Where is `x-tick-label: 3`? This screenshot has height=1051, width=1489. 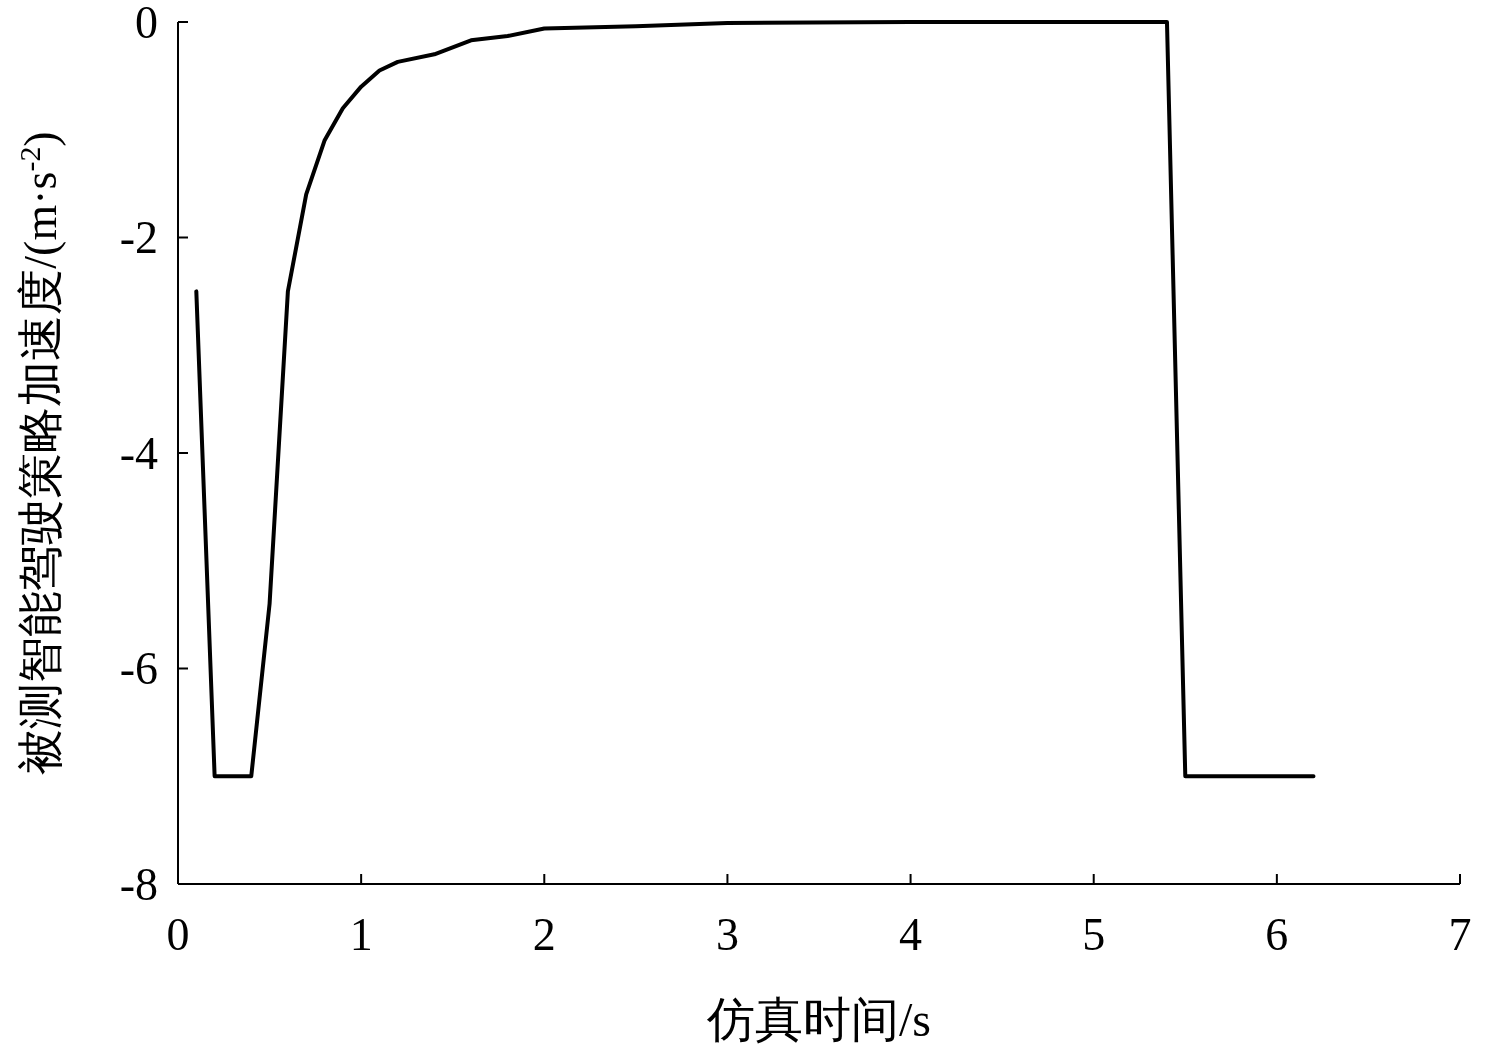 x-tick-label: 3 is located at coordinates (727, 934).